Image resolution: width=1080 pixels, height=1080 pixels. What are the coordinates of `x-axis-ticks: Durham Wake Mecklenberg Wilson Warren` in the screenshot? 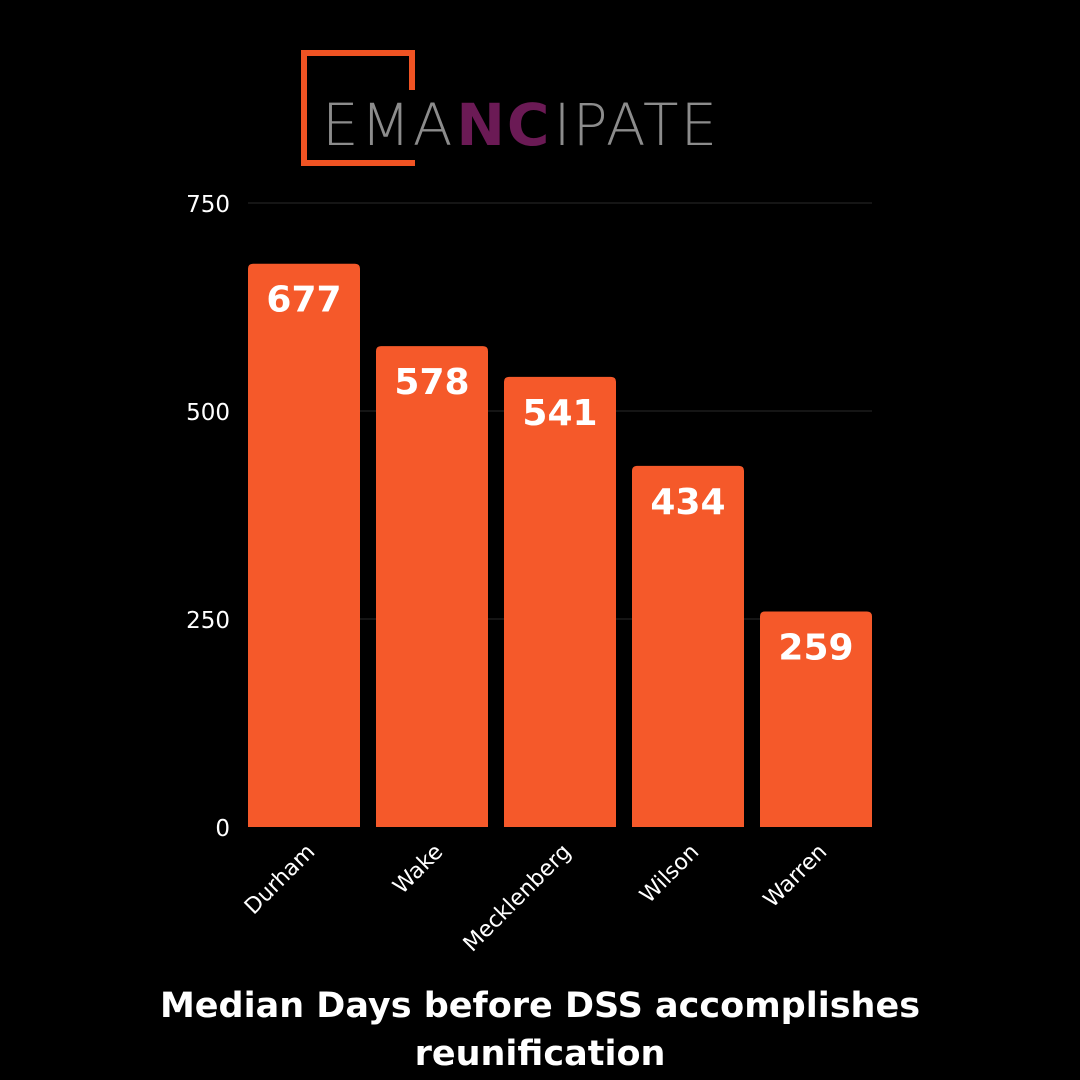 It's located at (536, 898).